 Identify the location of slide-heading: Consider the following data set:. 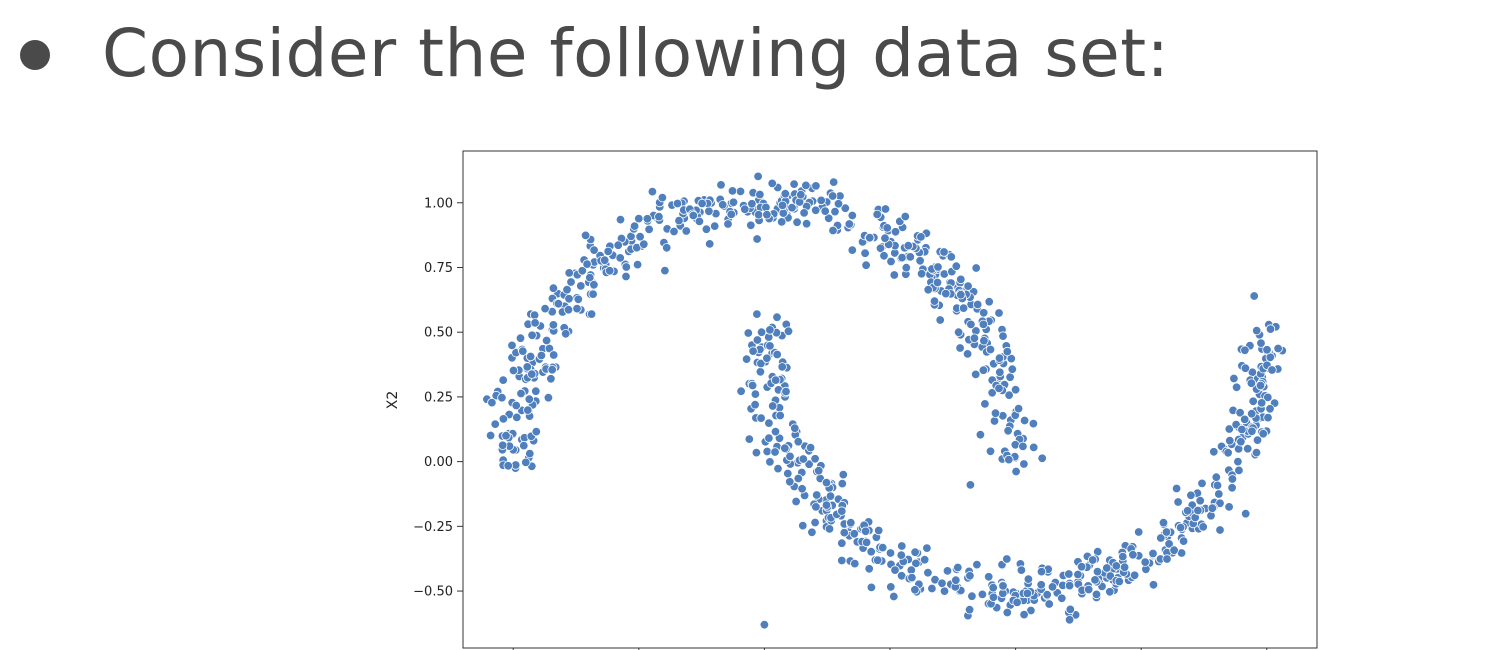
(594, 53).